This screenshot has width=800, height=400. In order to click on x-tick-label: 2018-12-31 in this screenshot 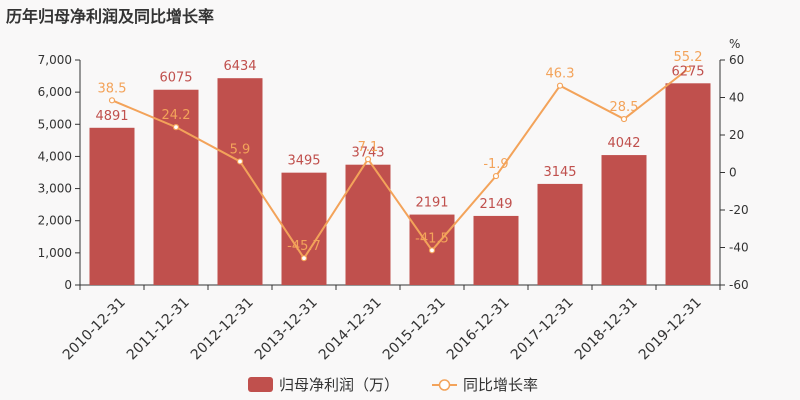, I will do `click(606, 328)`.